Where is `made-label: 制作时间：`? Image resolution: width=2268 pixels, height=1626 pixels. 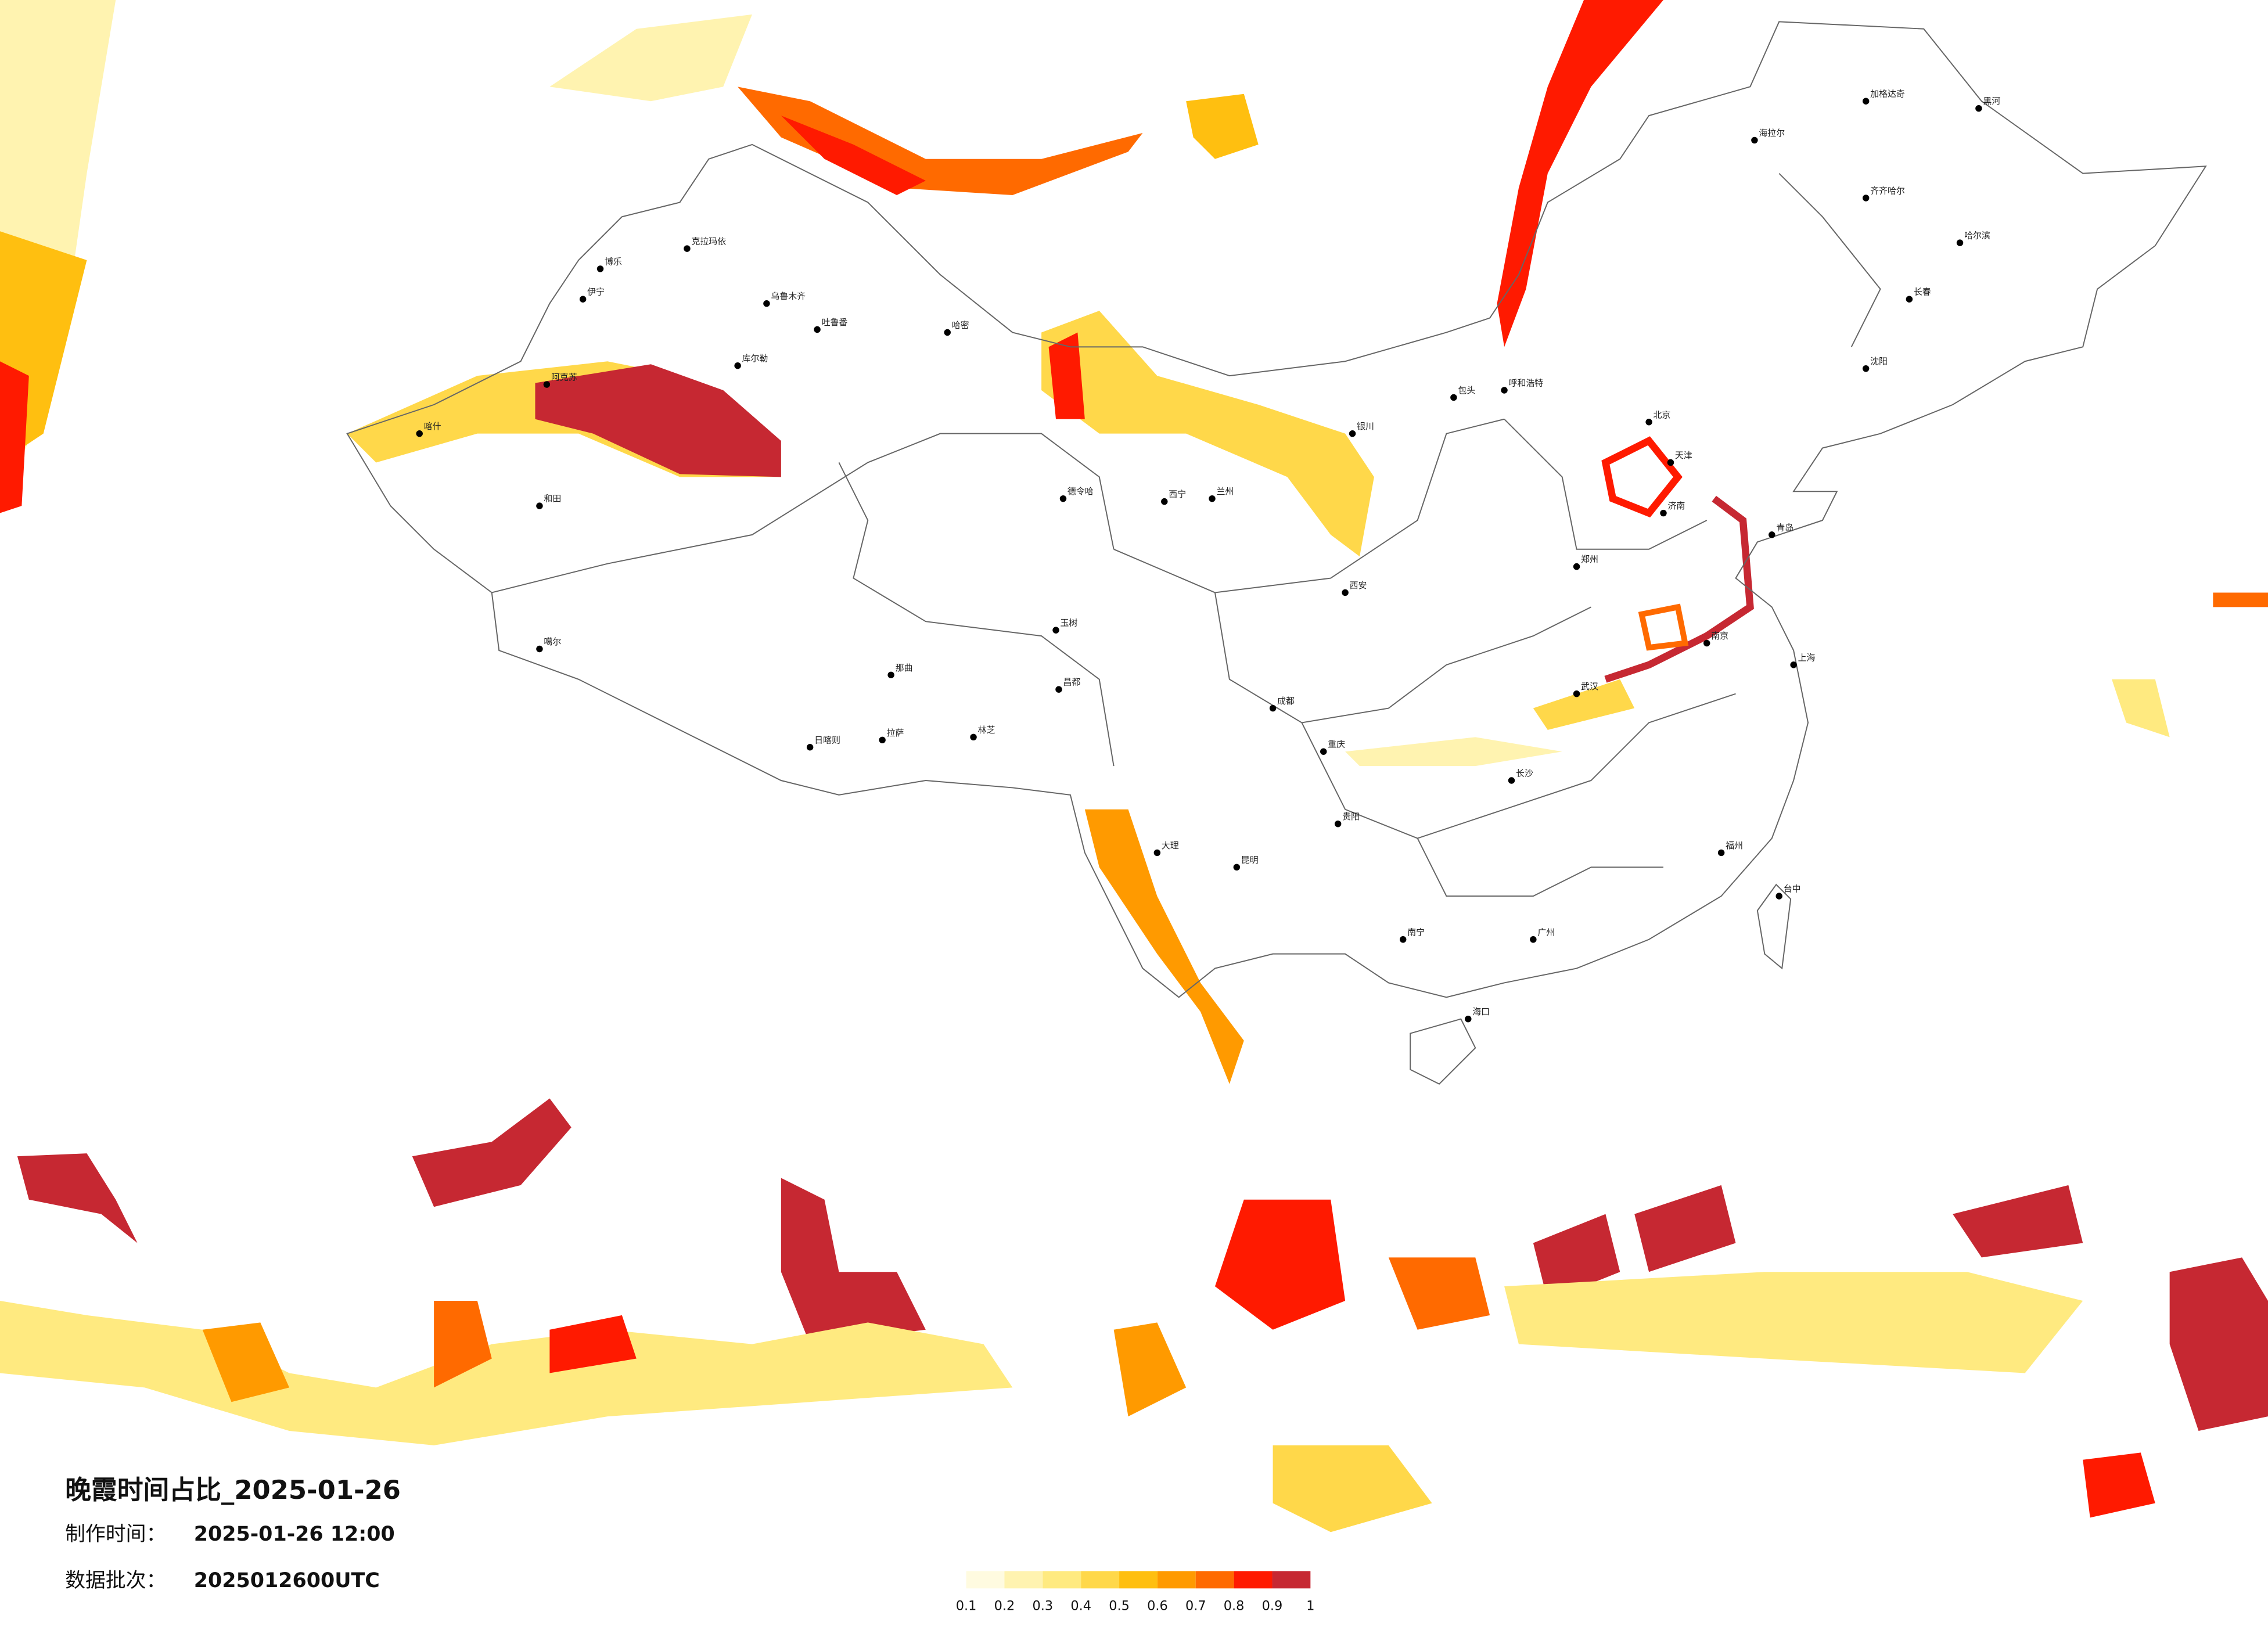 made-label: 制作时间： is located at coordinates (115, 1534).